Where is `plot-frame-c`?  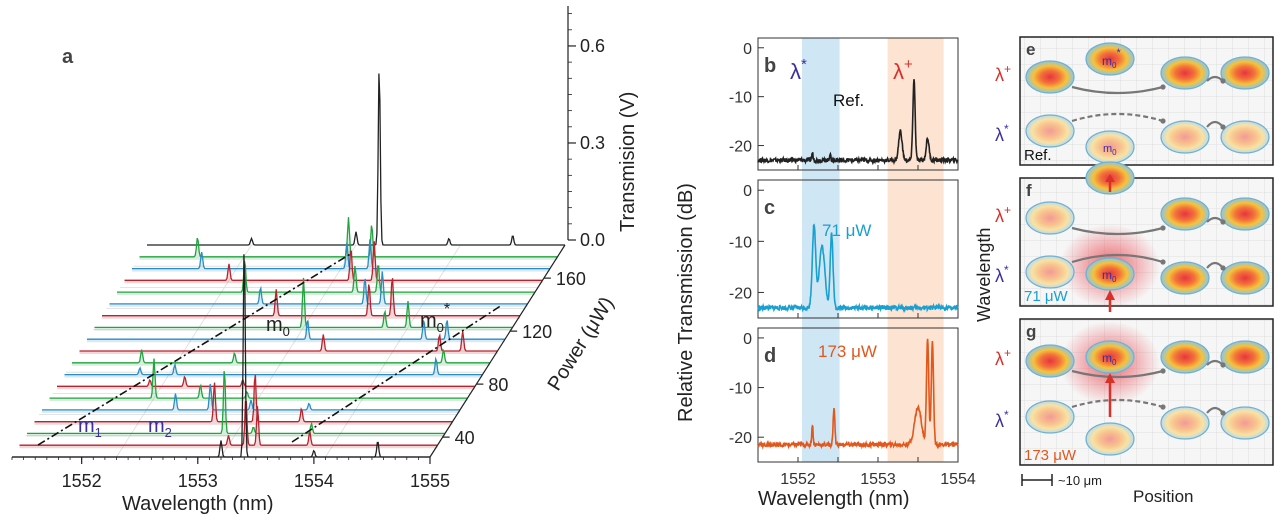 plot-frame-c is located at coordinates (858, 249).